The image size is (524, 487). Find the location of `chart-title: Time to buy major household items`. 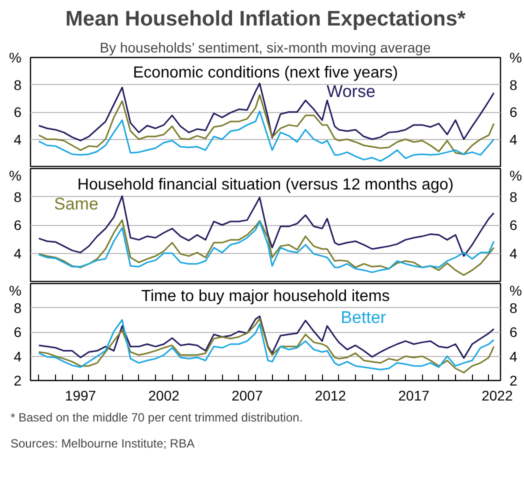

chart-title: Time to buy major household items is located at coordinates (265, 296).